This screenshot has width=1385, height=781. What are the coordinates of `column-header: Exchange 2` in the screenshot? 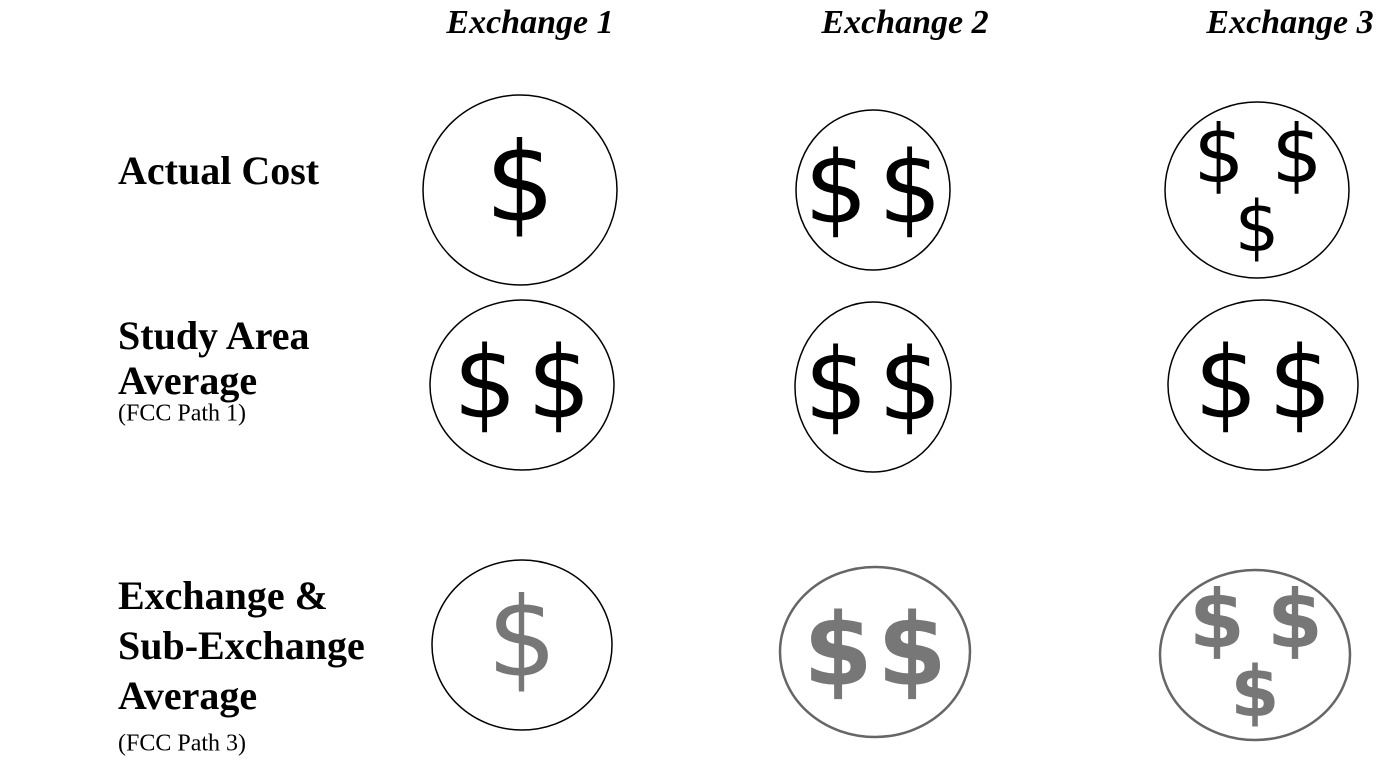 It's located at (904, 22).